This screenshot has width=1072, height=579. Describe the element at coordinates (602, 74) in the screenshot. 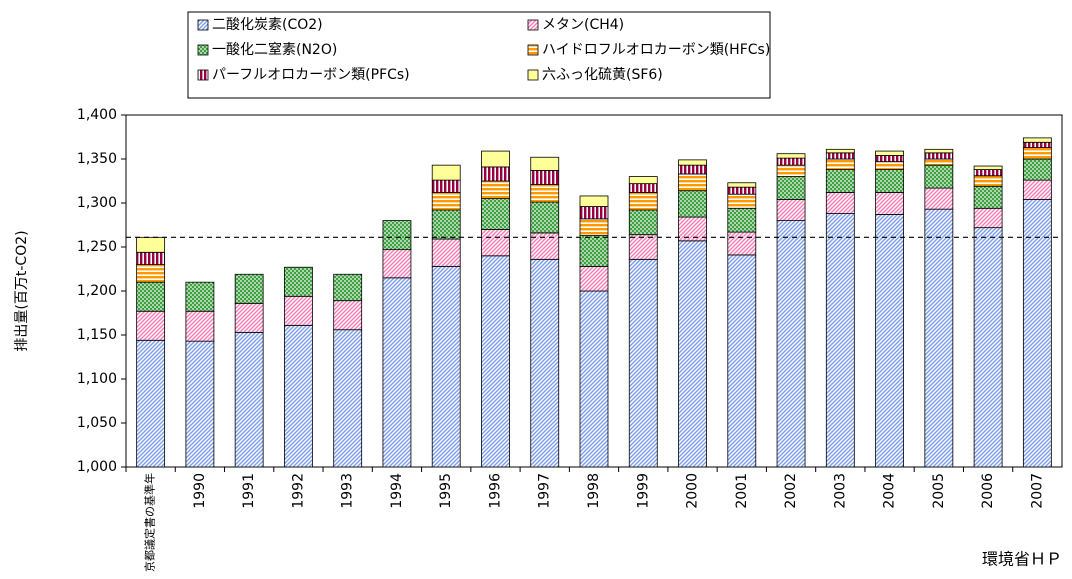

I see `legend-label: 六ふっ化硫黄(SF6)` at that location.